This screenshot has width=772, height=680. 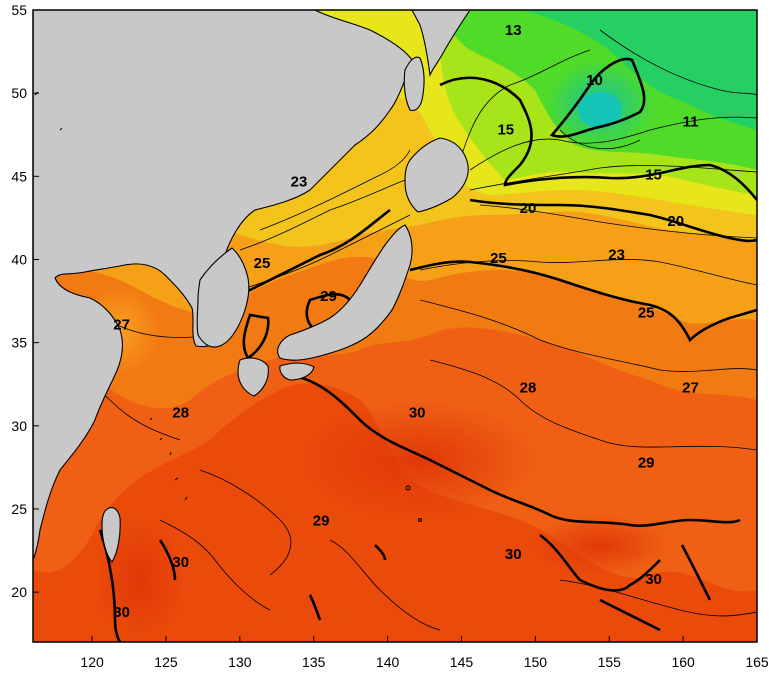 I want to click on y-tick-label: 30, so click(x=19, y=426).